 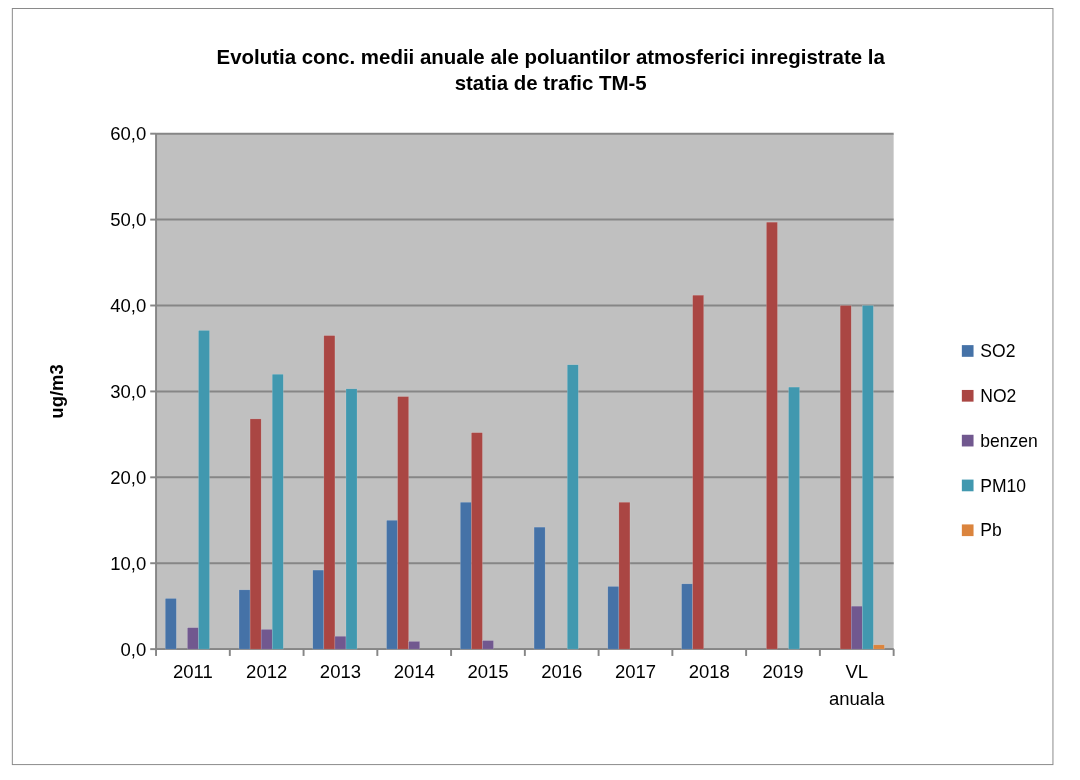 What do you see at coordinates (1009, 440) in the screenshot?
I see `legend-label: benzen` at bounding box center [1009, 440].